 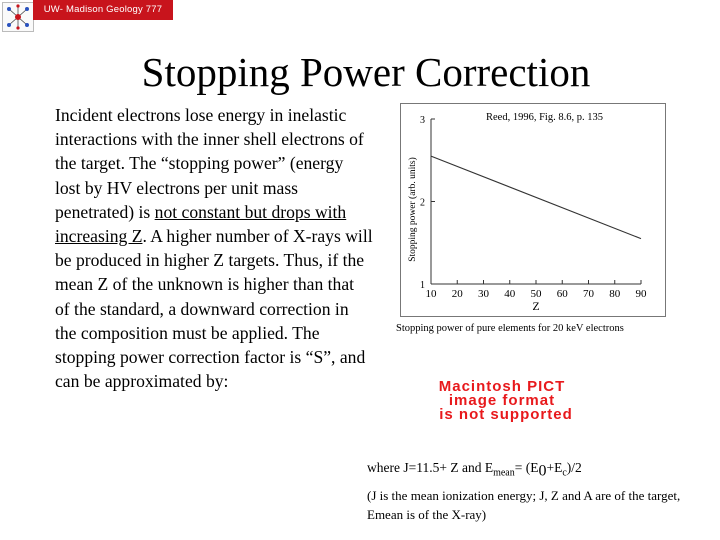 What do you see at coordinates (430, 467) in the screenshot?
I see `formula-pre: where J=11.5+ Z and E` at bounding box center [430, 467].